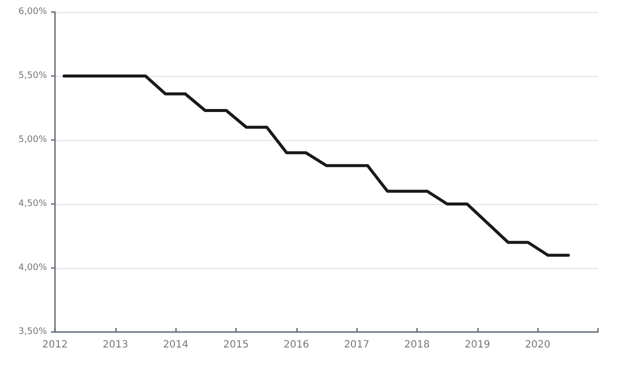 This screenshot has height=368, width=620. Describe the element at coordinates (33, 76) in the screenshot. I see `y-tick-label: 5,50%` at that location.